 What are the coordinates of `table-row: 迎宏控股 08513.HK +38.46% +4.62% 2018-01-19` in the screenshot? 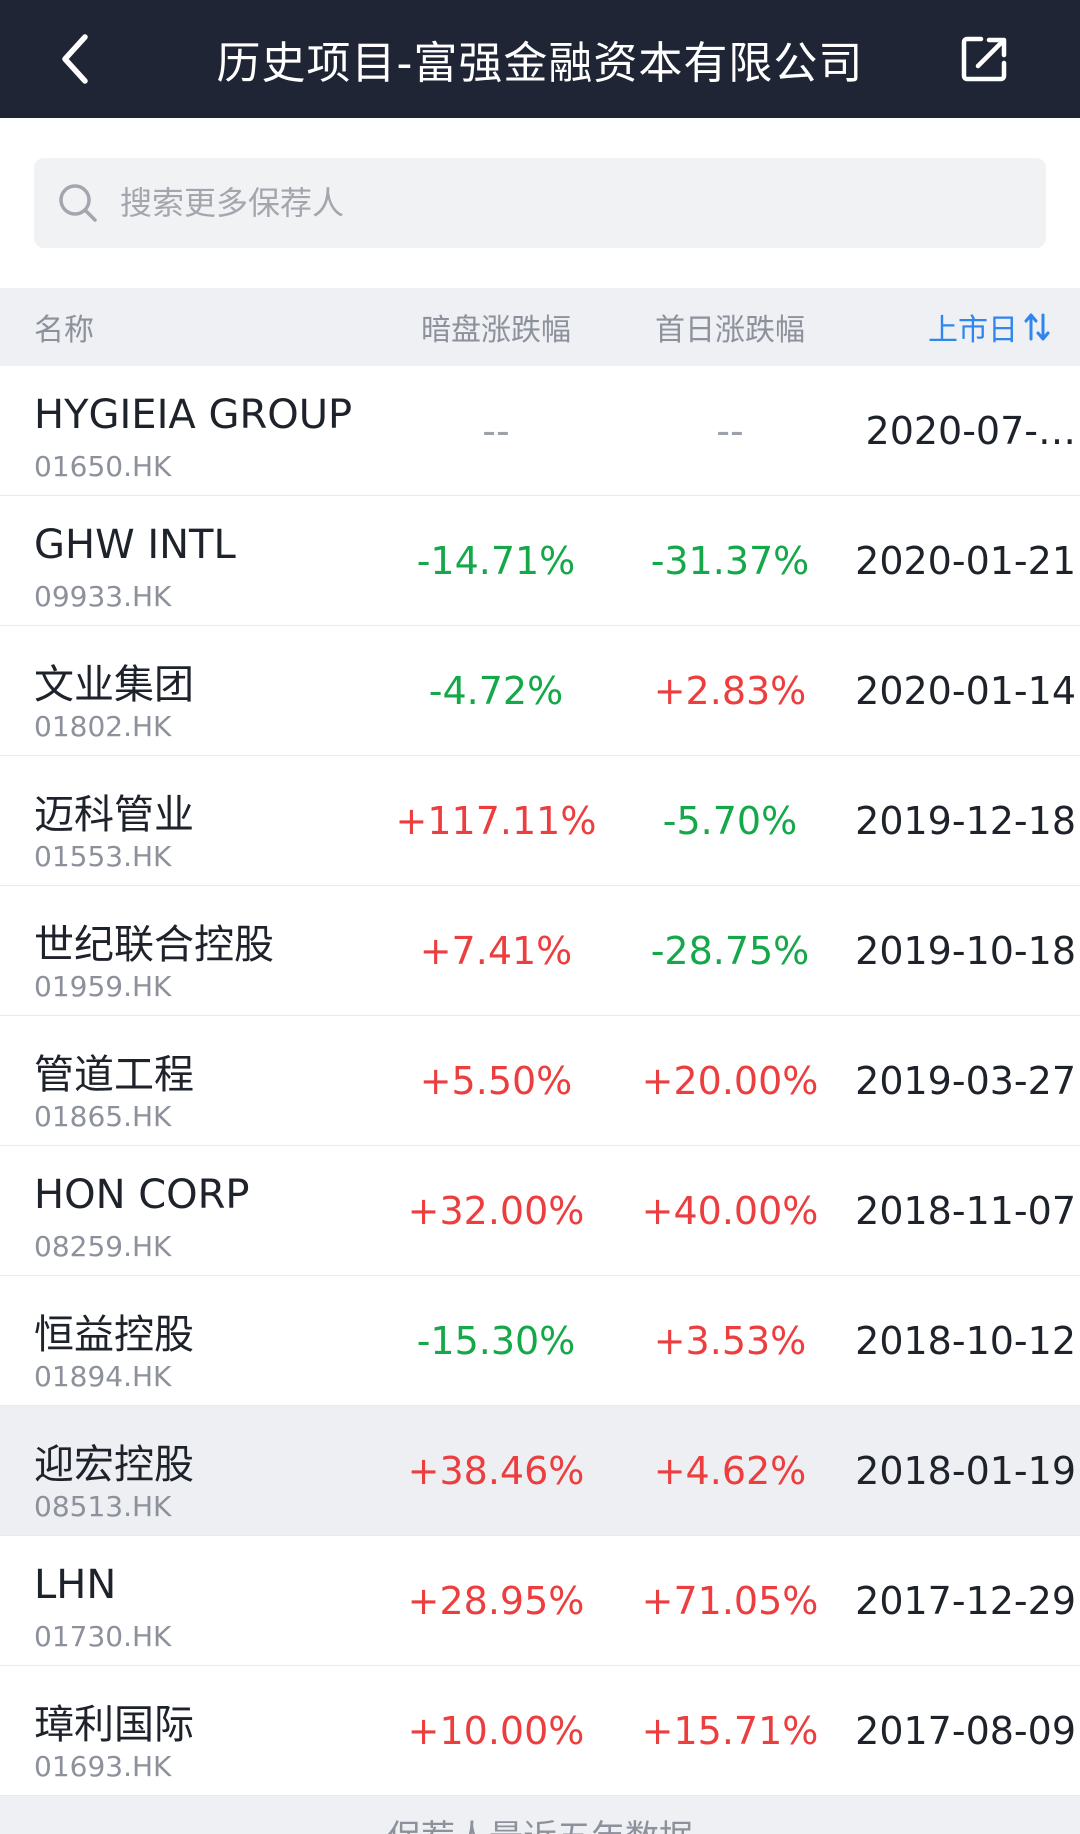 It's located at (540, 1471).